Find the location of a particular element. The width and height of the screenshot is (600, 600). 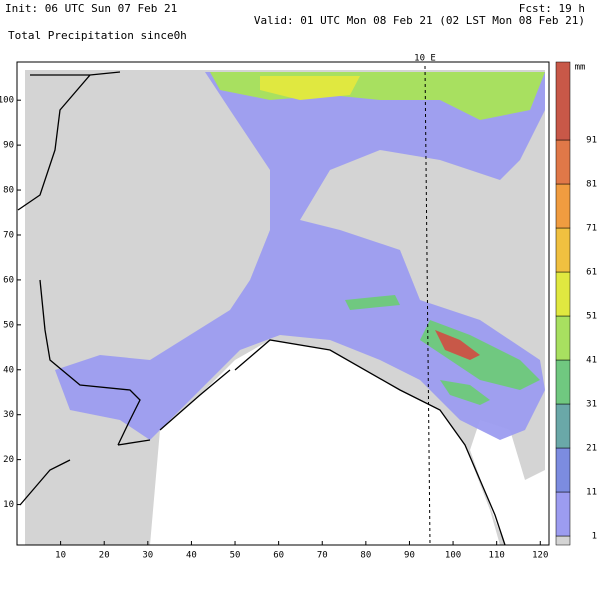

x-tick-label: 20 is located at coordinates (104, 556).